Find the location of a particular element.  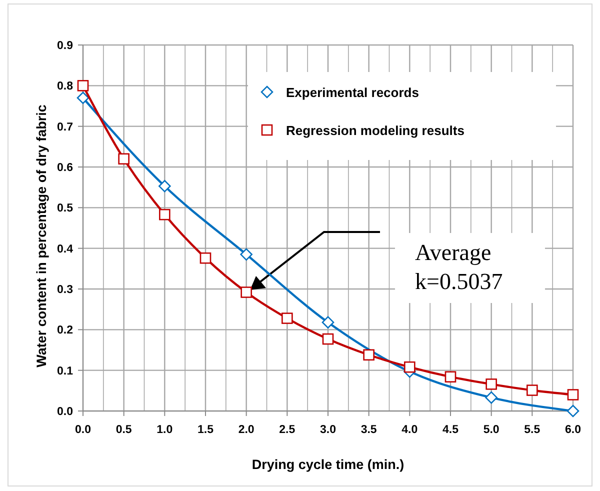

x-tick-label: 0.0 is located at coordinates (83, 430).